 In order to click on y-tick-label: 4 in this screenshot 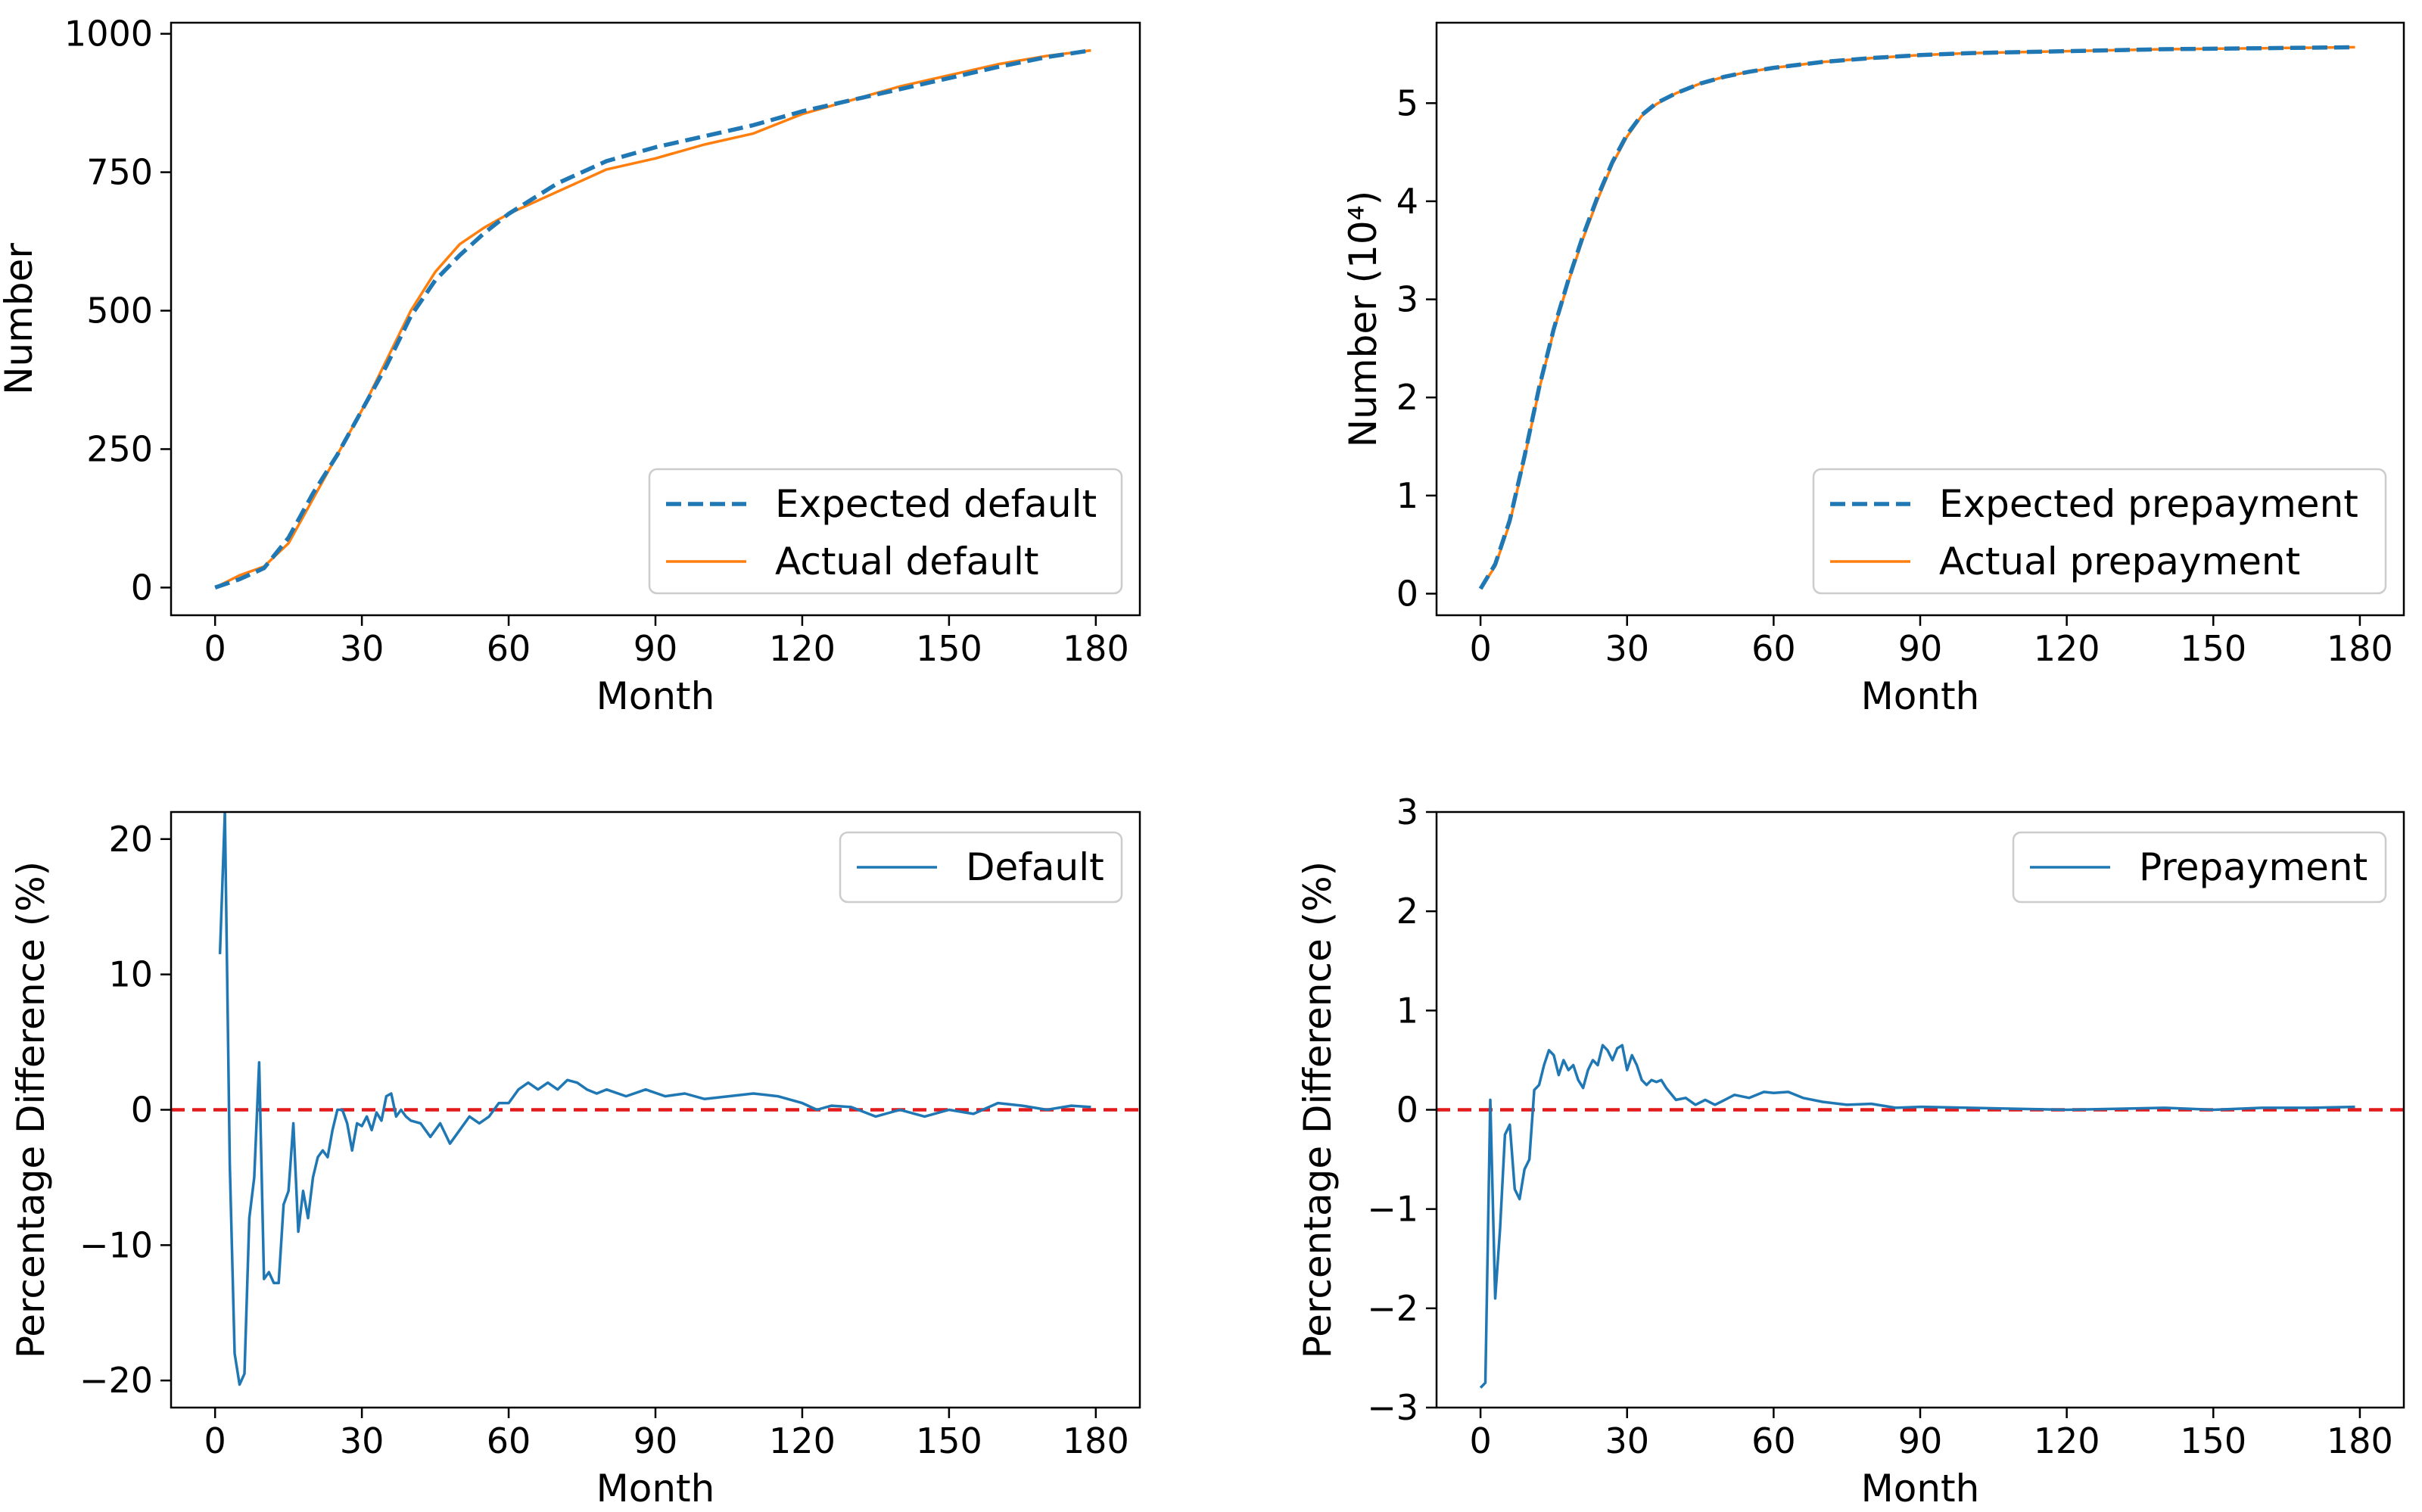, I will do `click(1407, 201)`.